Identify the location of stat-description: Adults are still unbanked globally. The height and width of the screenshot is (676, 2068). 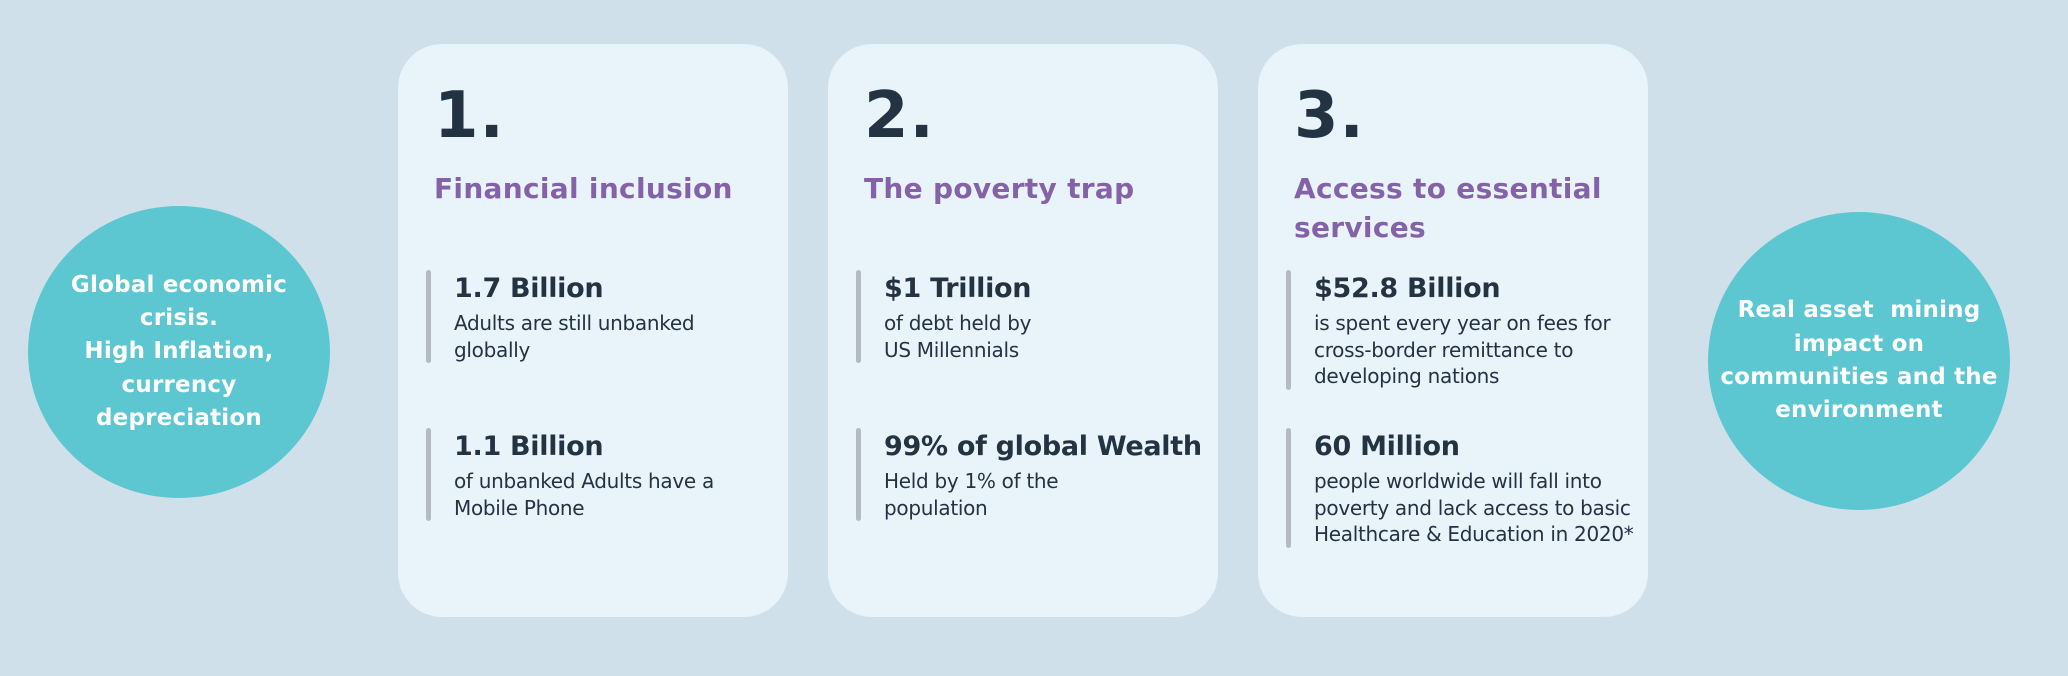
(574, 336).